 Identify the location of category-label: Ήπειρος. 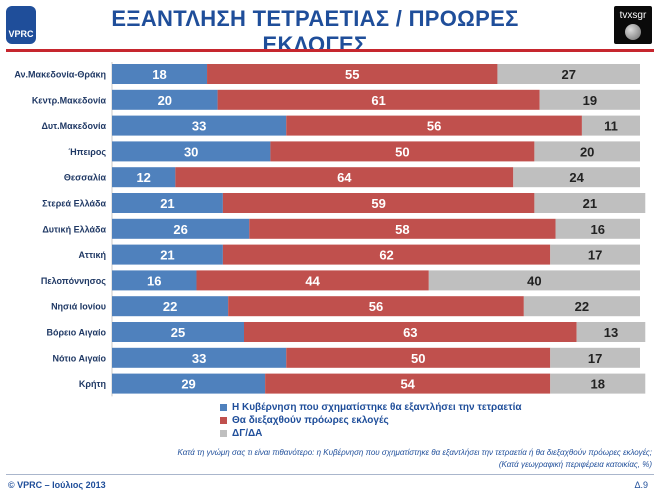
(87, 152).